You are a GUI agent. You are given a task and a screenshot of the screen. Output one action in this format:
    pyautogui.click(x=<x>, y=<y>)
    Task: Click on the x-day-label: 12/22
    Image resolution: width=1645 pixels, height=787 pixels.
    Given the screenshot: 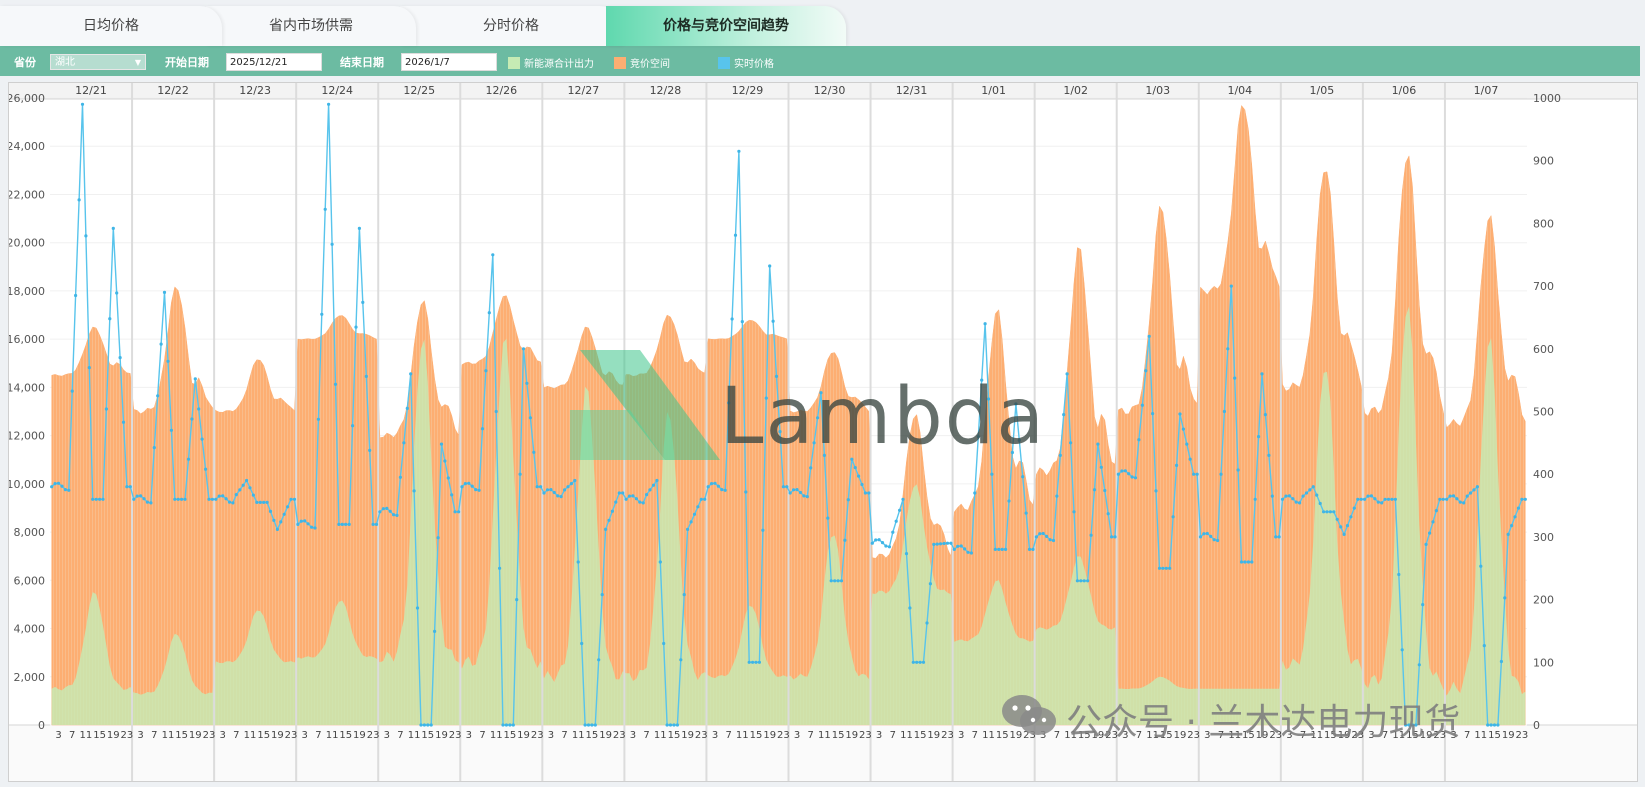 What is the action you would take?
    pyautogui.click(x=173, y=90)
    